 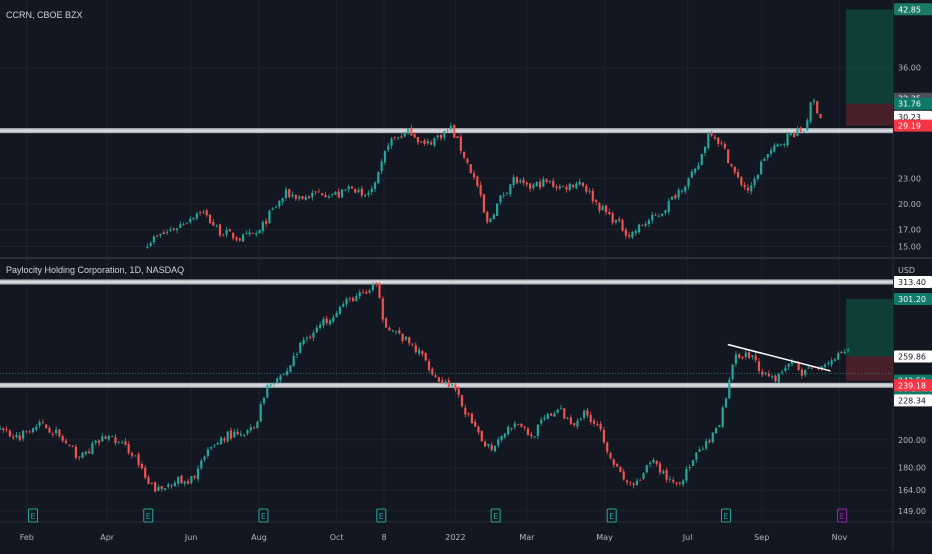 What do you see at coordinates (869, 114) in the screenshot?
I see `stop-loss-zone` at bounding box center [869, 114].